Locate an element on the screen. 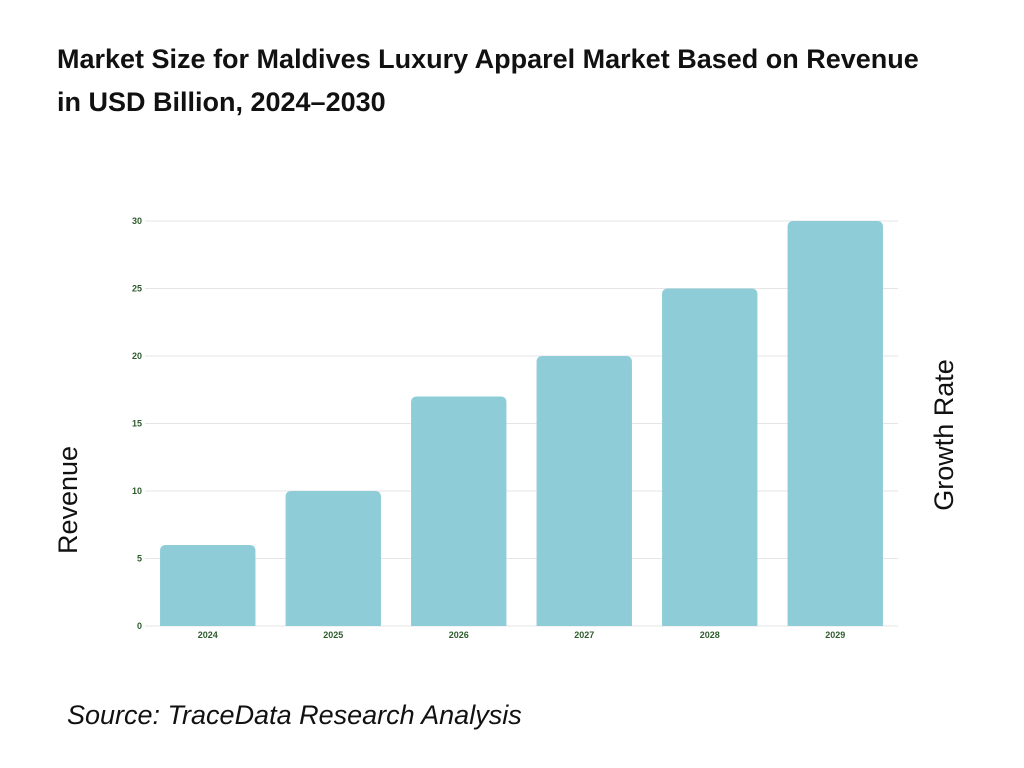 The height and width of the screenshot is (768, 1024). chart-title-line-2: in USD Billion, 2024–2030 is located at coordinates (221, 102).